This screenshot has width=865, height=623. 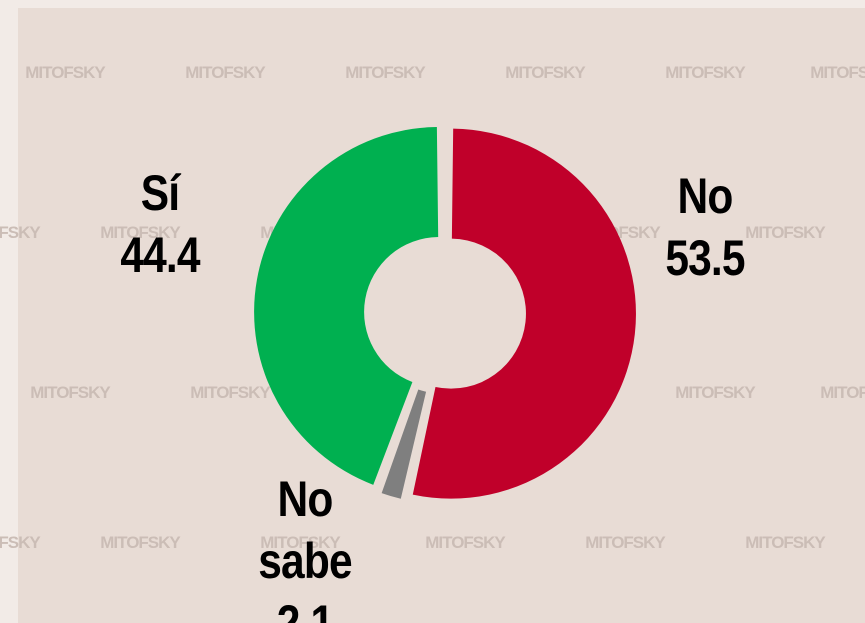 I want to click on slice-label: Sí 44.4, so click(x=160, y=224).